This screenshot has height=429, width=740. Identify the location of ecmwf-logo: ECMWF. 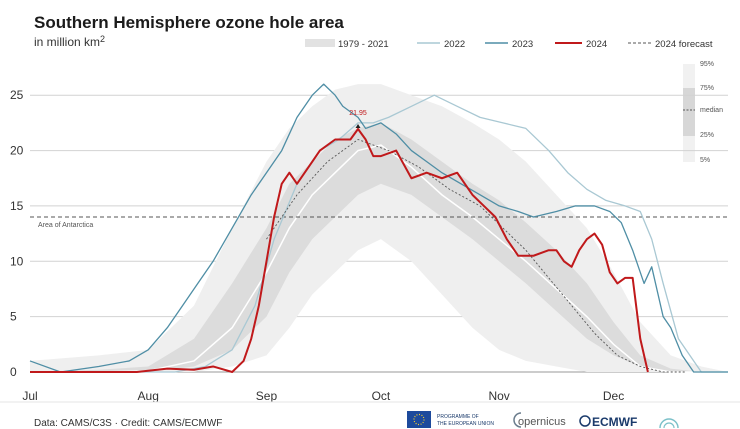
(608, 422).